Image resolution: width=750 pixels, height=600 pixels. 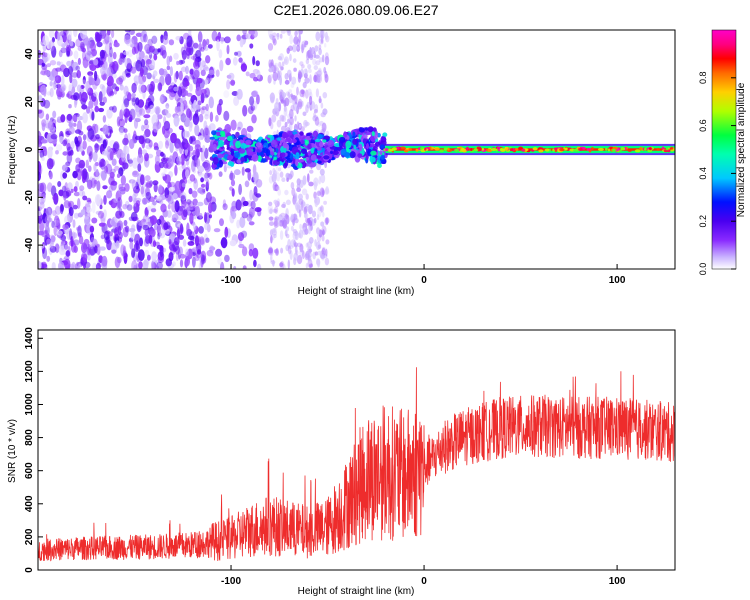 What do you see at coordinates (29, 197) in the screenshot?
I see `y-tick-label: -20` at bounding box center [29, 197].